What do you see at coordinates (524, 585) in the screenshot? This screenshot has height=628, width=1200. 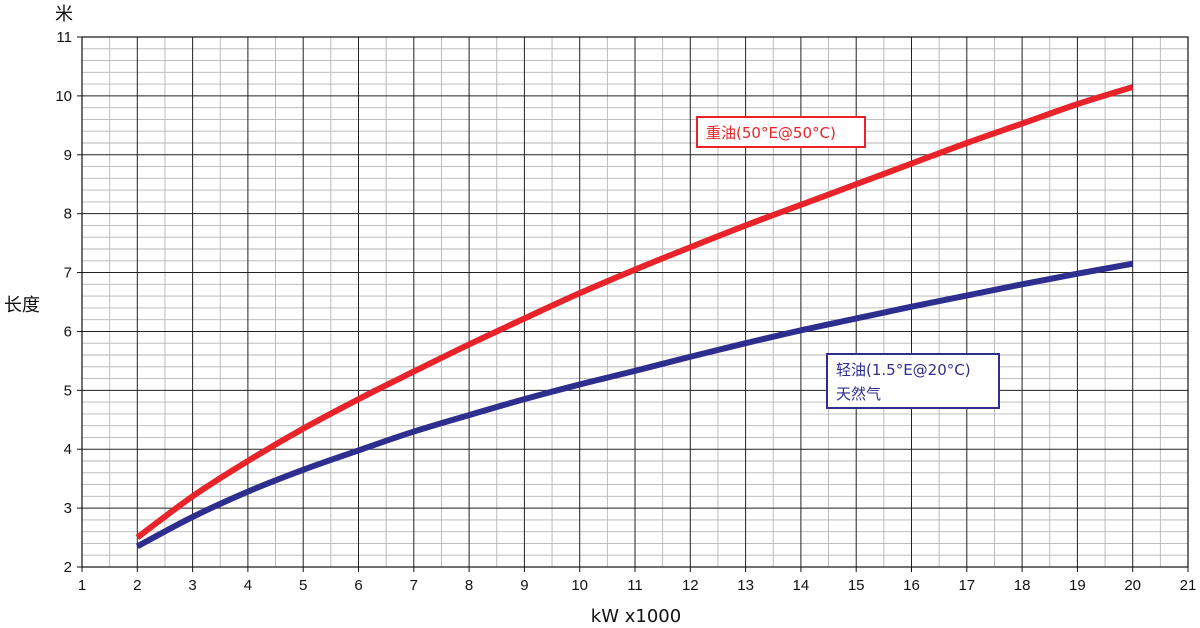 I see `x-tick-label: 9` at bounding box center [524, 585].